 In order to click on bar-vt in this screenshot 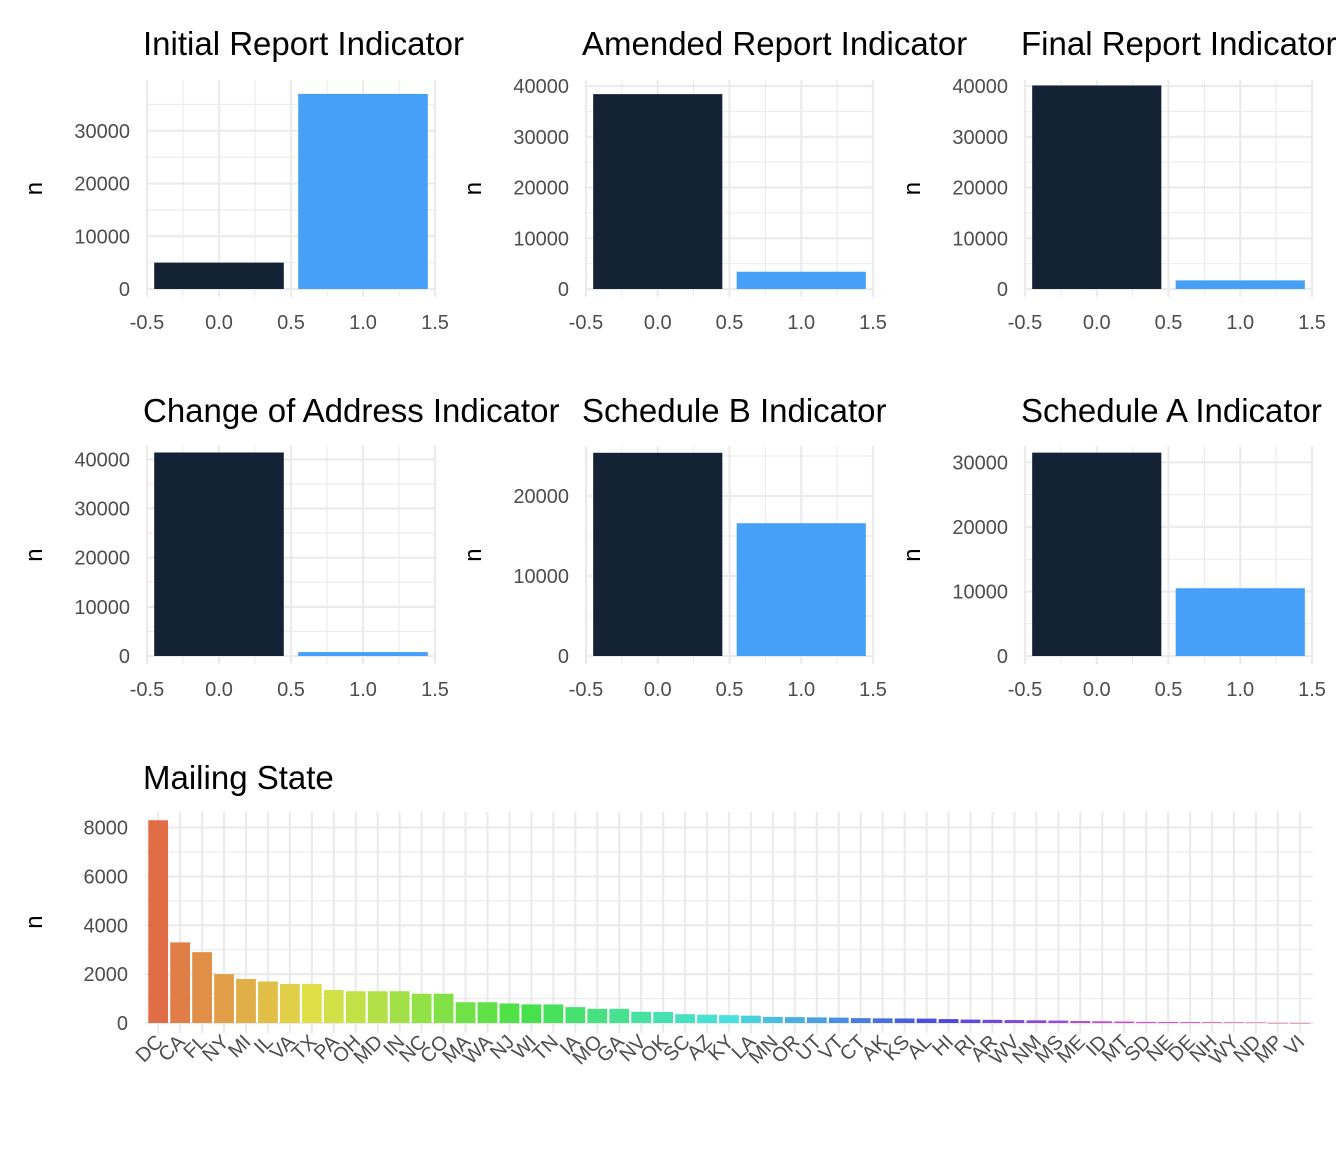, I will do `click(838, 1020)`.